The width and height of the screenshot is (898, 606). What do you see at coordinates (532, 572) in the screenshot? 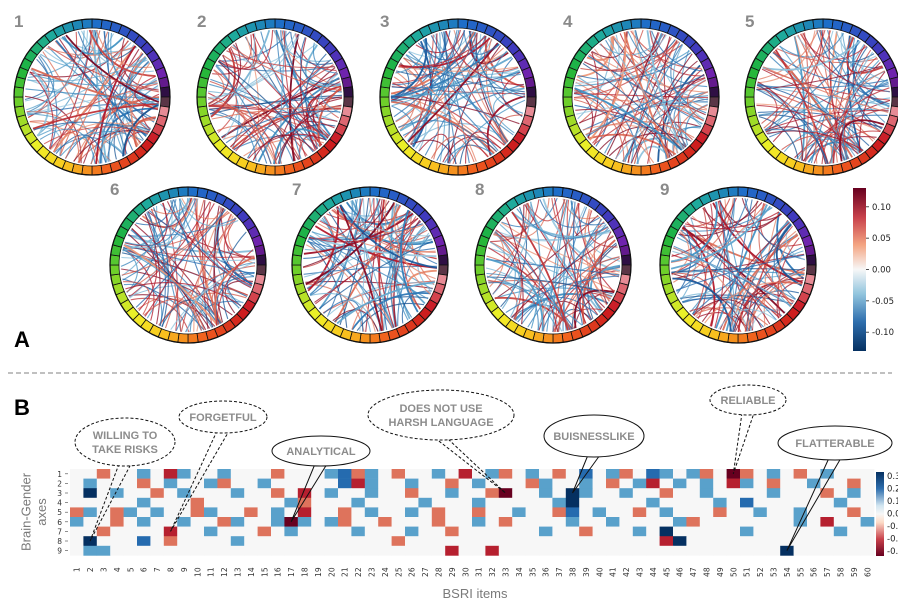
I see `heatmap-x-tick: 35` at bounding box center [532, 572].